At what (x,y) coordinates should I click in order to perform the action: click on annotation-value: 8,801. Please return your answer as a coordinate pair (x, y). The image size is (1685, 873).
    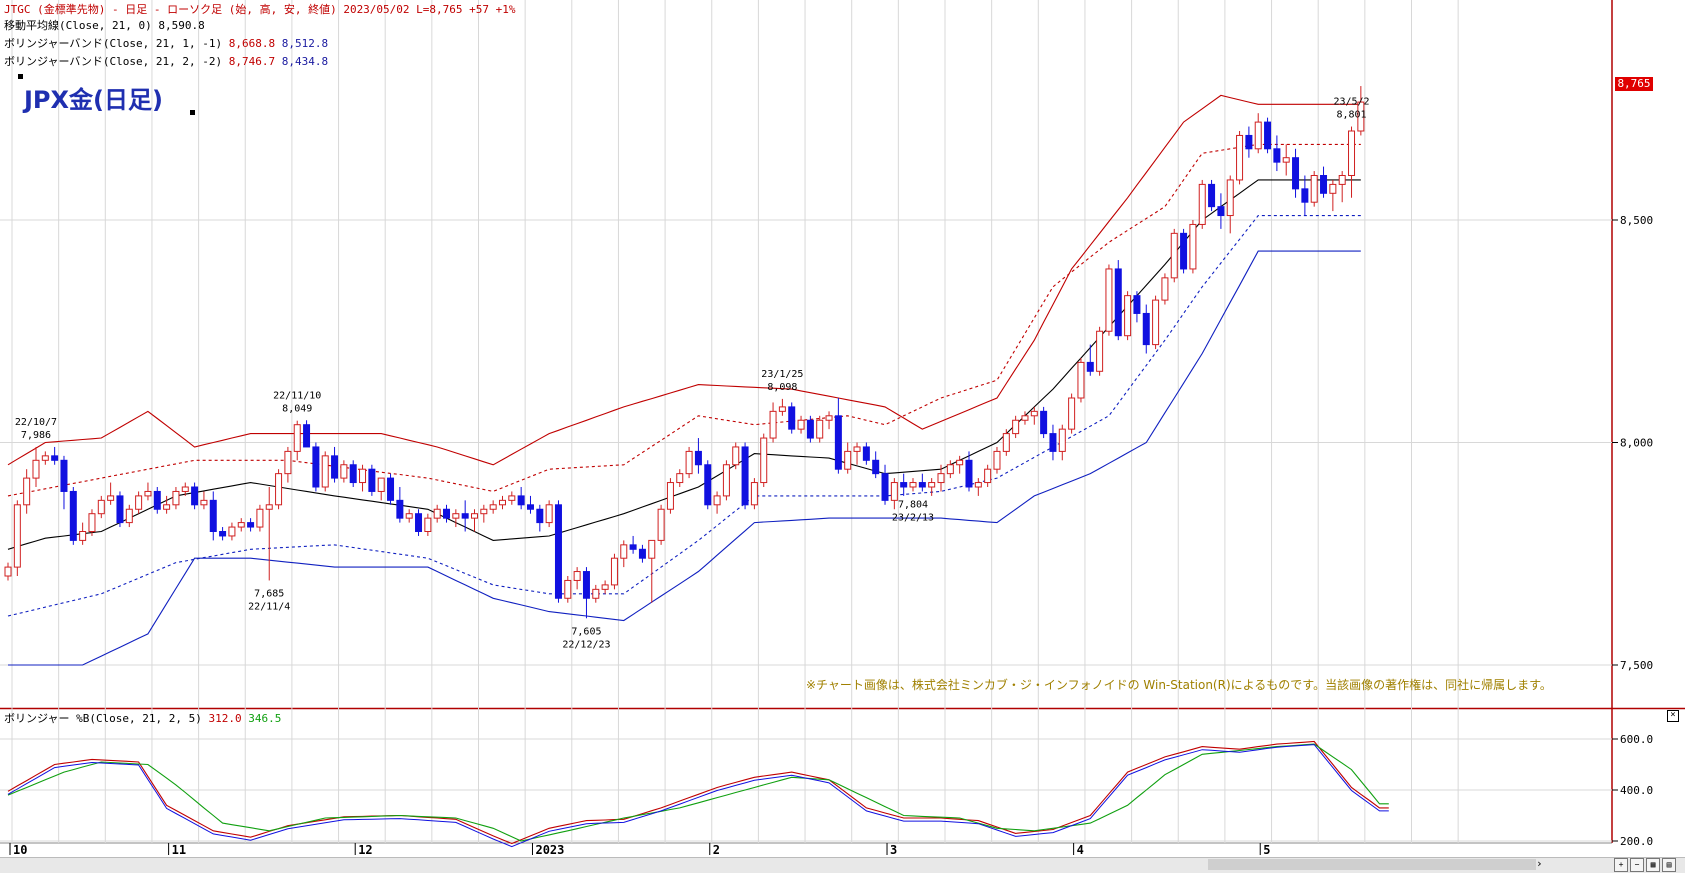
    Looking at the image, I should click on (1351, 115).